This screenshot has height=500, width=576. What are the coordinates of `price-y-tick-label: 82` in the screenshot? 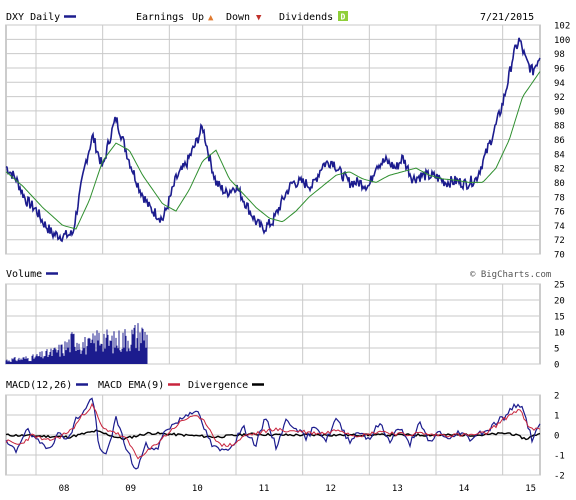 It's located at (559, 170).